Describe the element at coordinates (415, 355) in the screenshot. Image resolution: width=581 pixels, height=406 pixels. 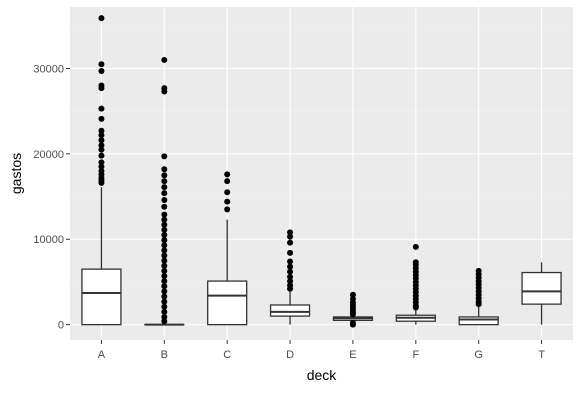
I see `x-tick-label: F` at that location.